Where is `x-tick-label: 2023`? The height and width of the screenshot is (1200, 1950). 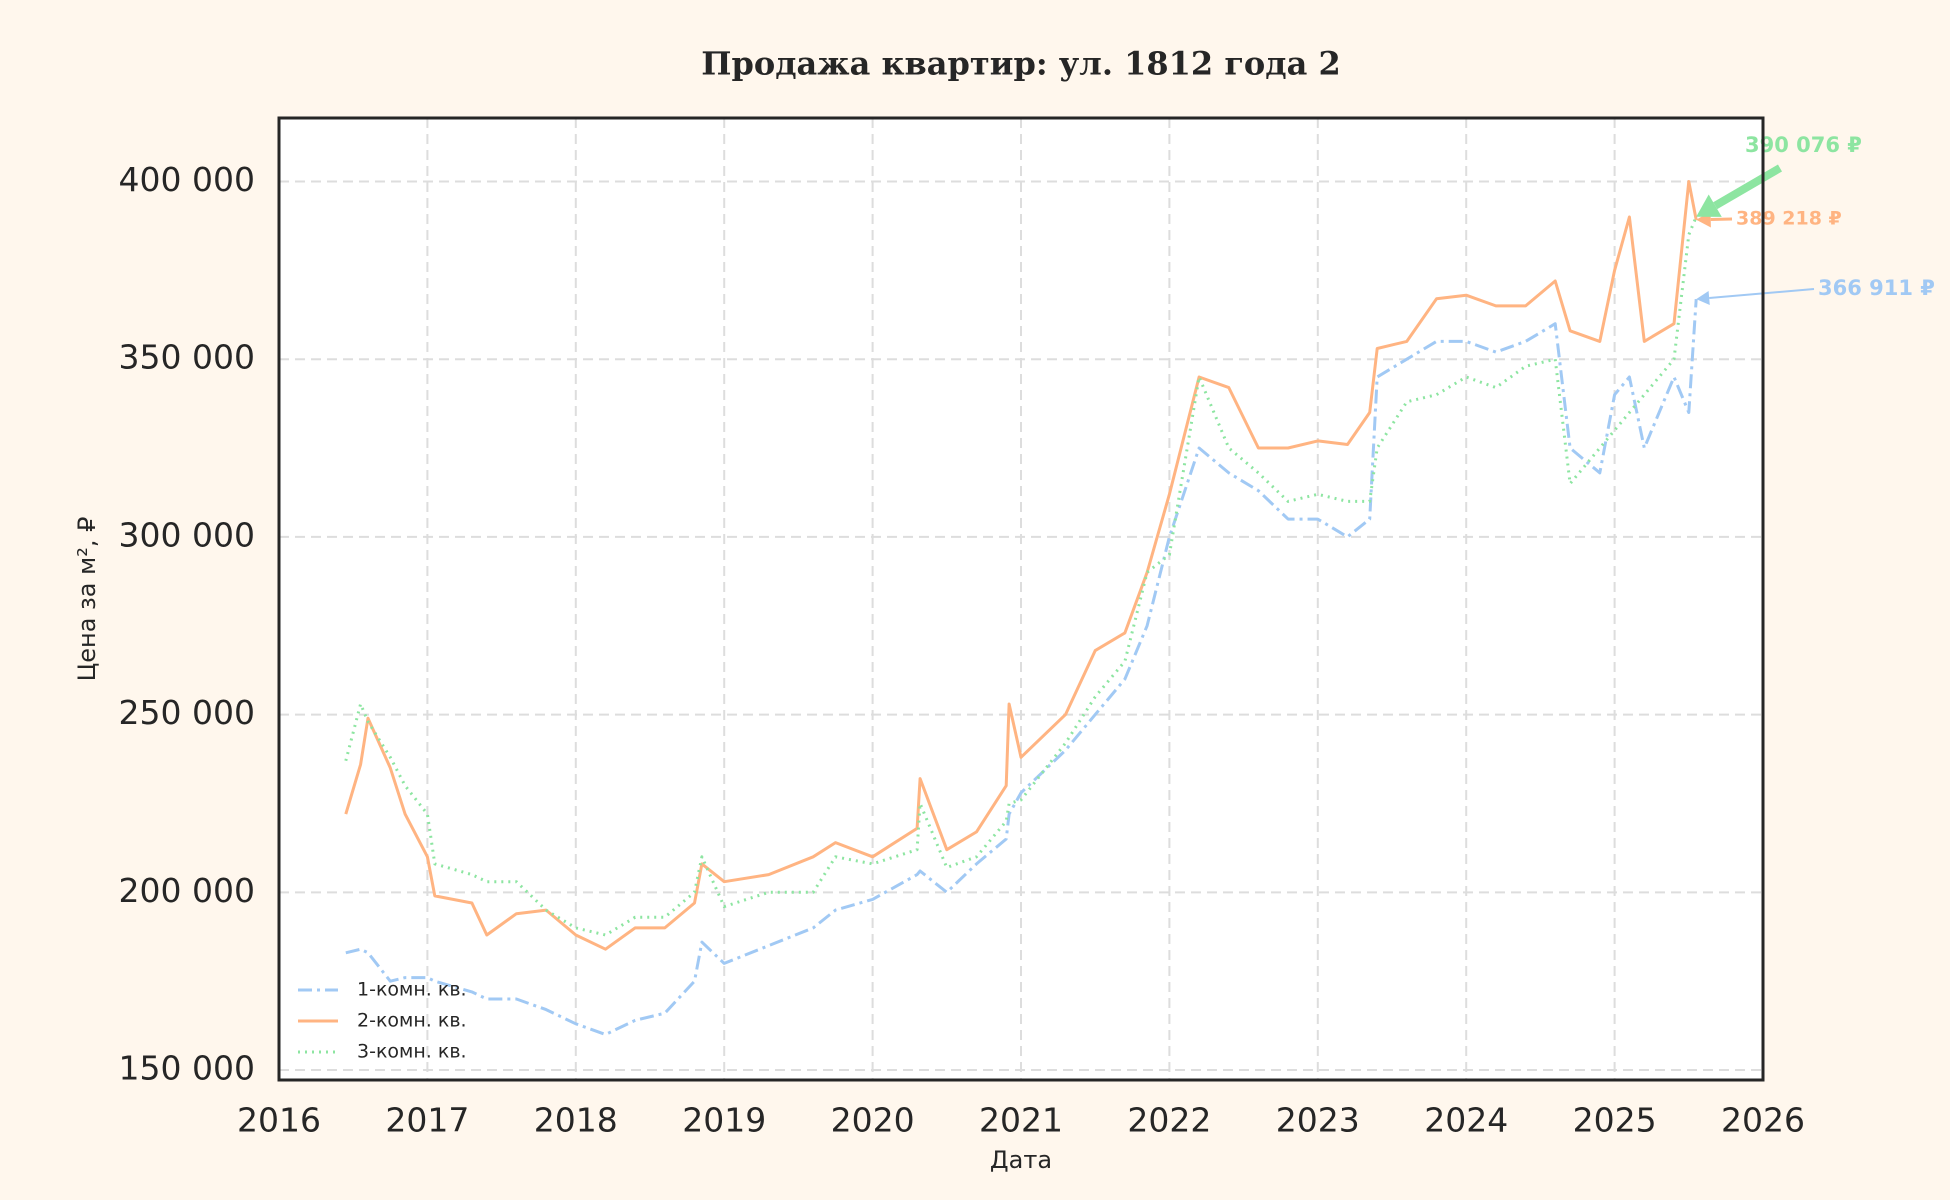 x-tick-label: 2023 is located at coordinates (1318, 1120).